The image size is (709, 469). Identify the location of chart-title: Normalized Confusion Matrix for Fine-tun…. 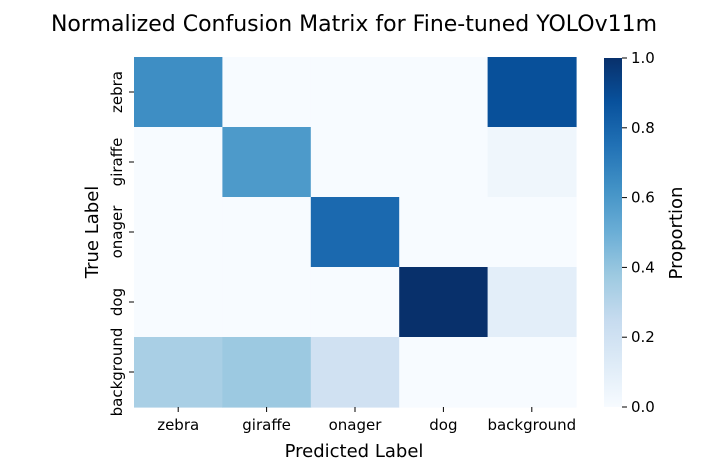
(354, 24).